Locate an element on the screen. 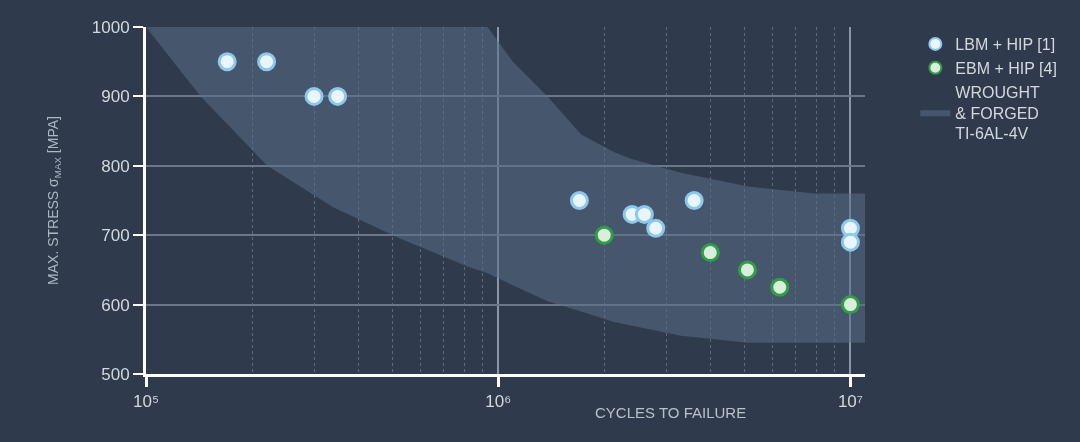 The image size is (1080, 442). y-tick-label: 500 is located at coordinates (115, 374).